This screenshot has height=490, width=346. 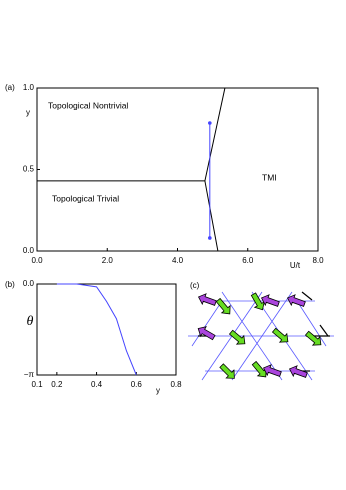 I want to click on kagome-diagram: (c), so click(x=261, y=332).